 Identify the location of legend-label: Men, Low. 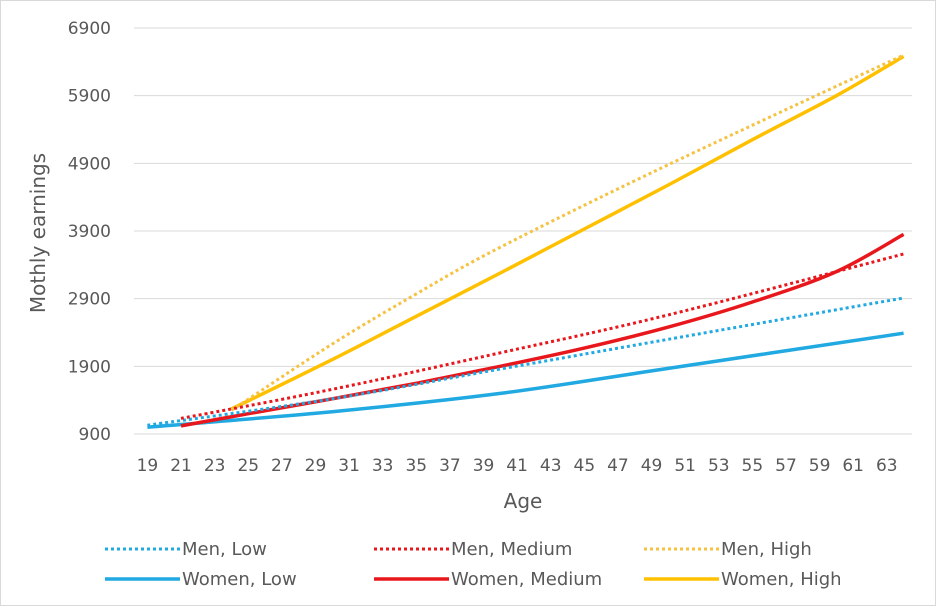
(224, 549).